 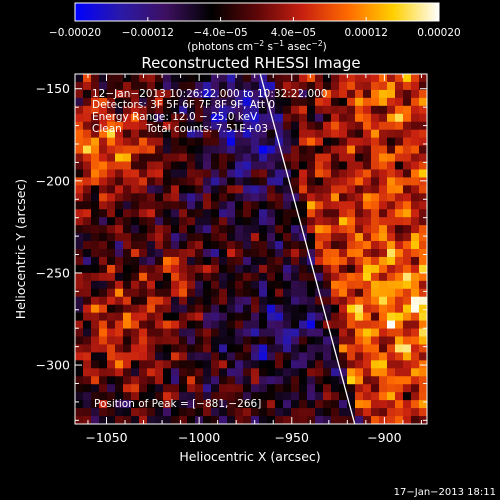 I want to click on y-tick-label: −150, so click(x=53, y=88).